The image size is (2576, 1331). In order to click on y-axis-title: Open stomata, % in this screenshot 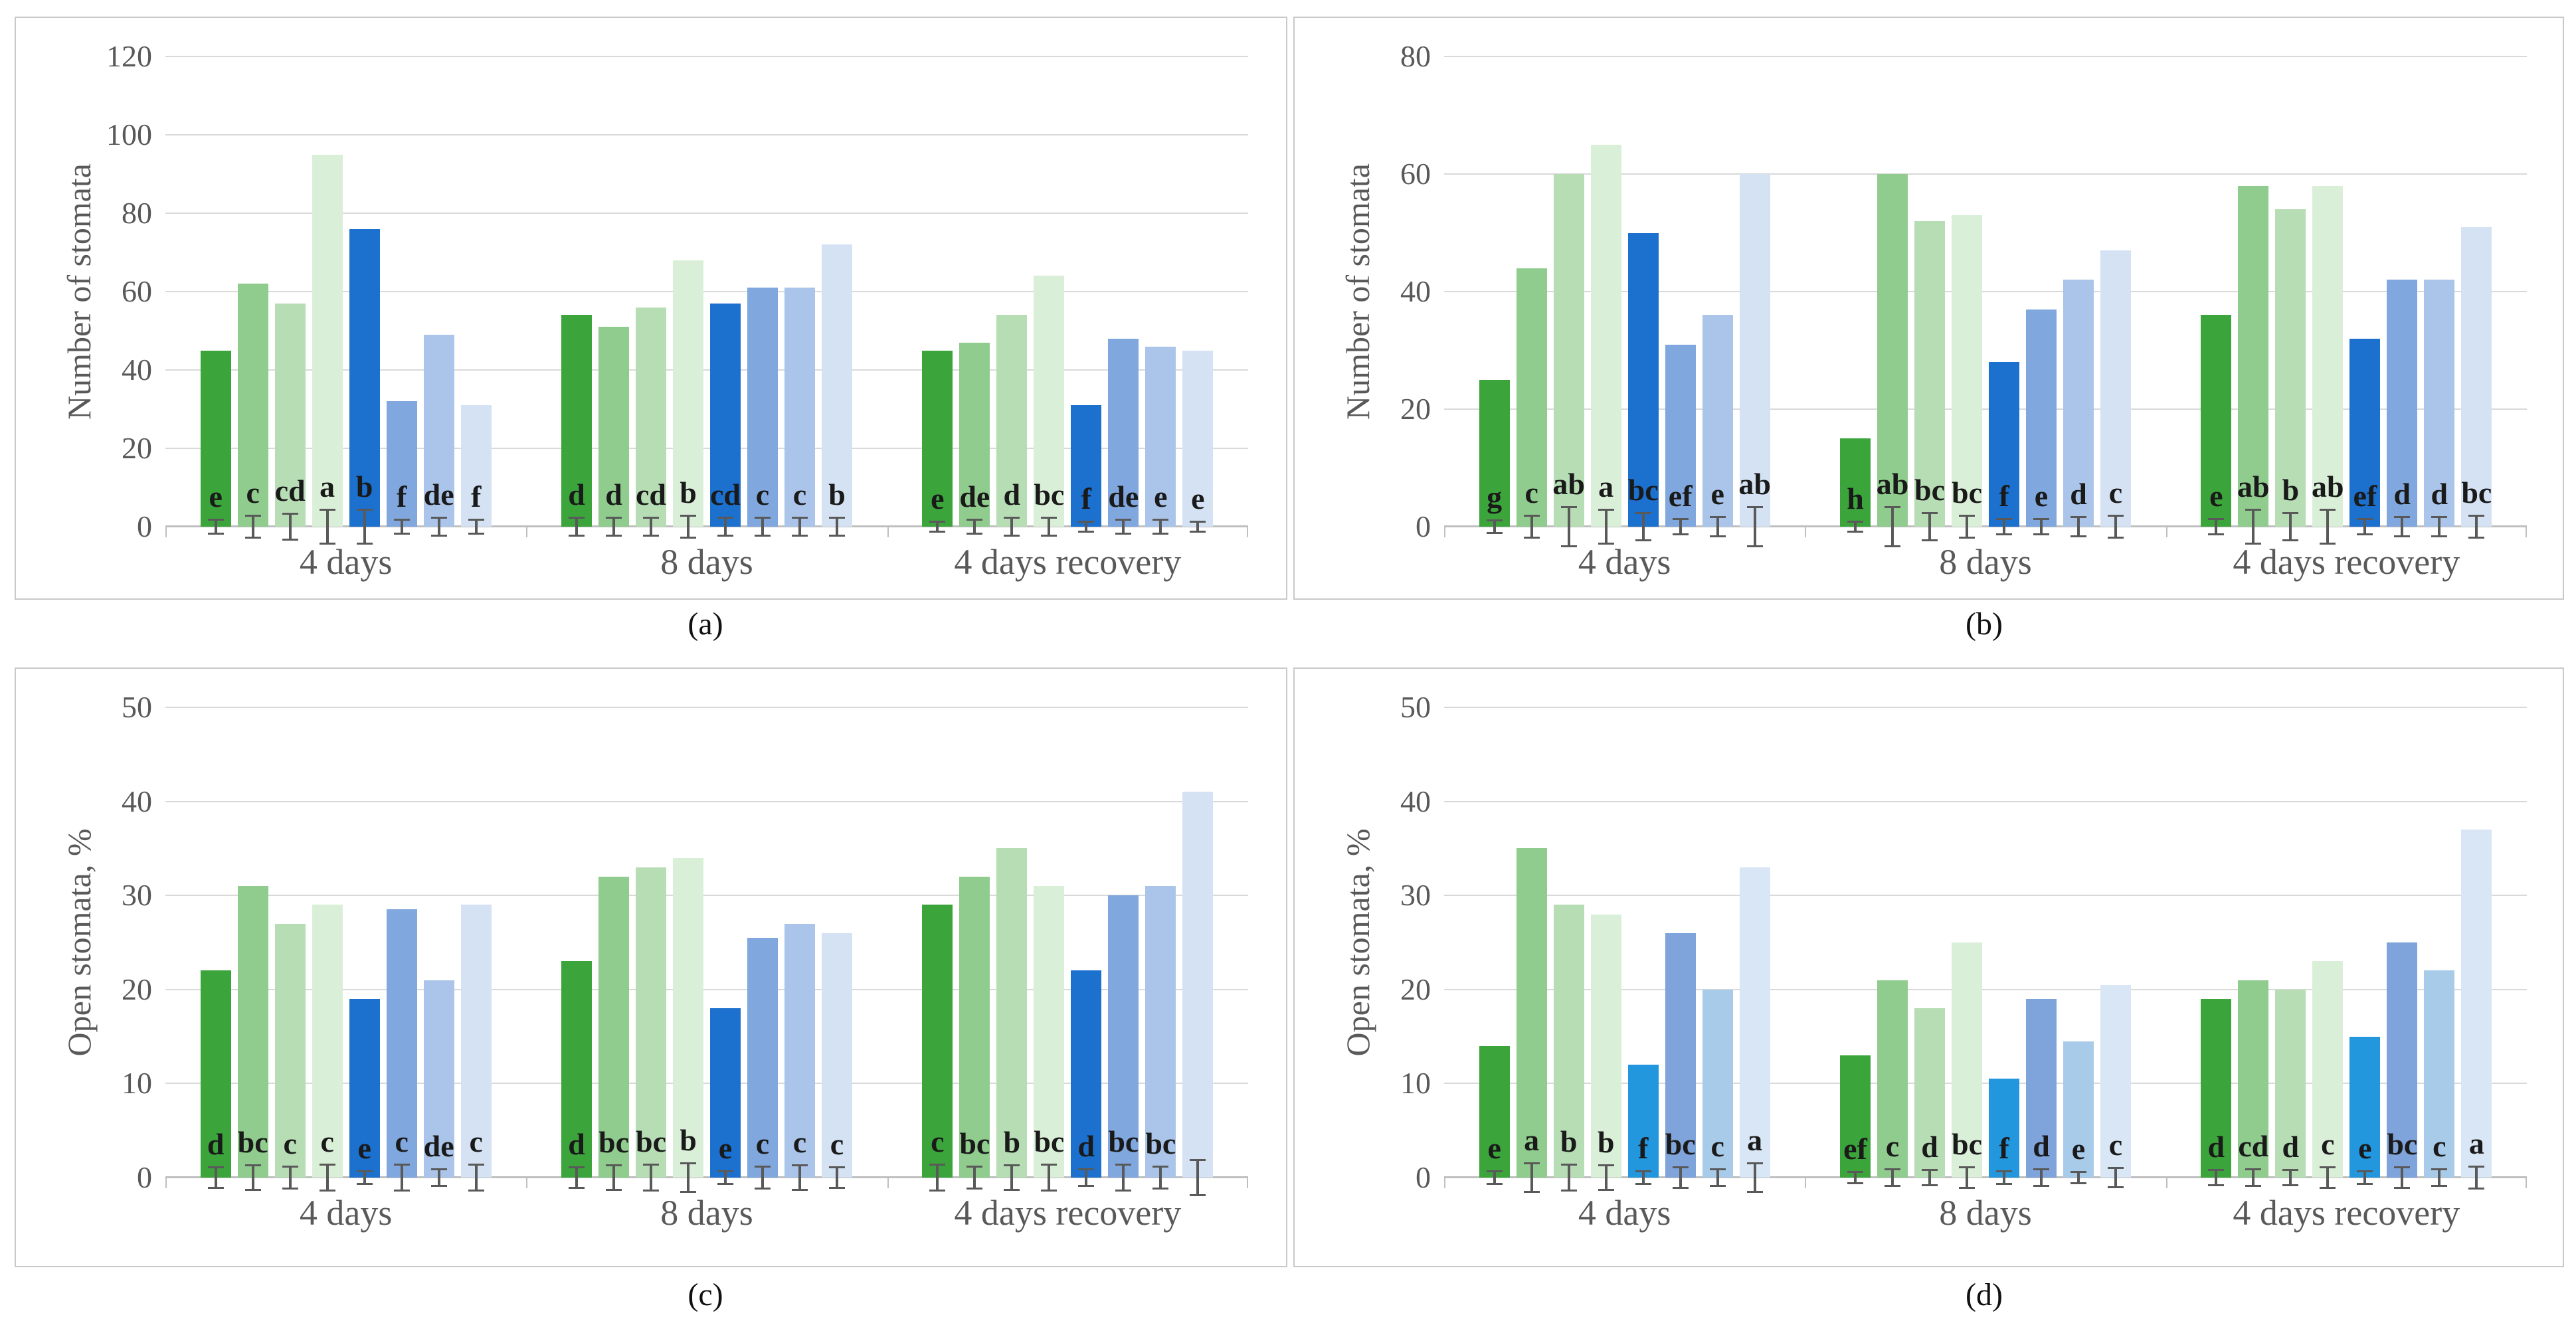, I will do `click(1357, 942)`.